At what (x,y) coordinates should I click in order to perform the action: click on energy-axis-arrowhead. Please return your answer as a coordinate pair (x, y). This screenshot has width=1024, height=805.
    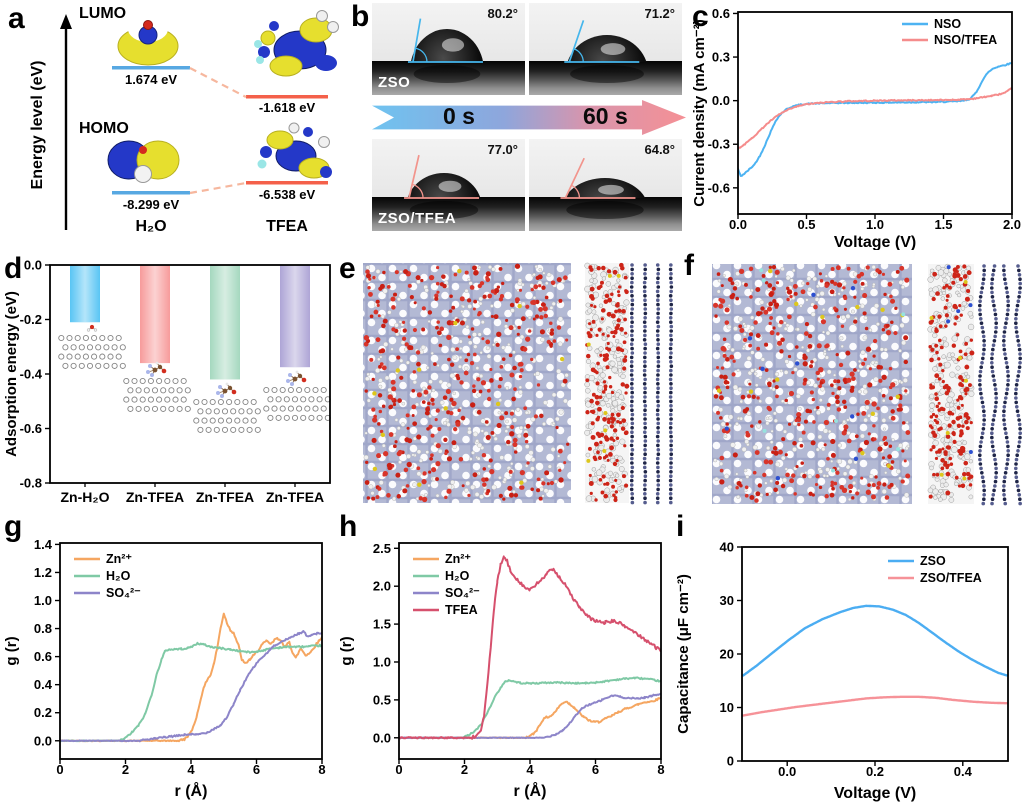
    Looking at the image, I should click on (66, 21).